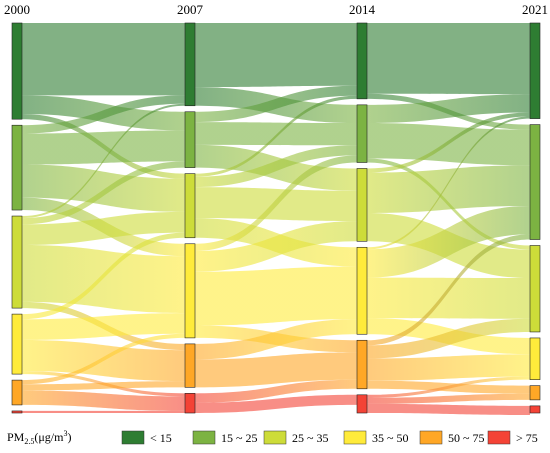  I want to click on stage-label-2000: 2000, so click(17, 9).